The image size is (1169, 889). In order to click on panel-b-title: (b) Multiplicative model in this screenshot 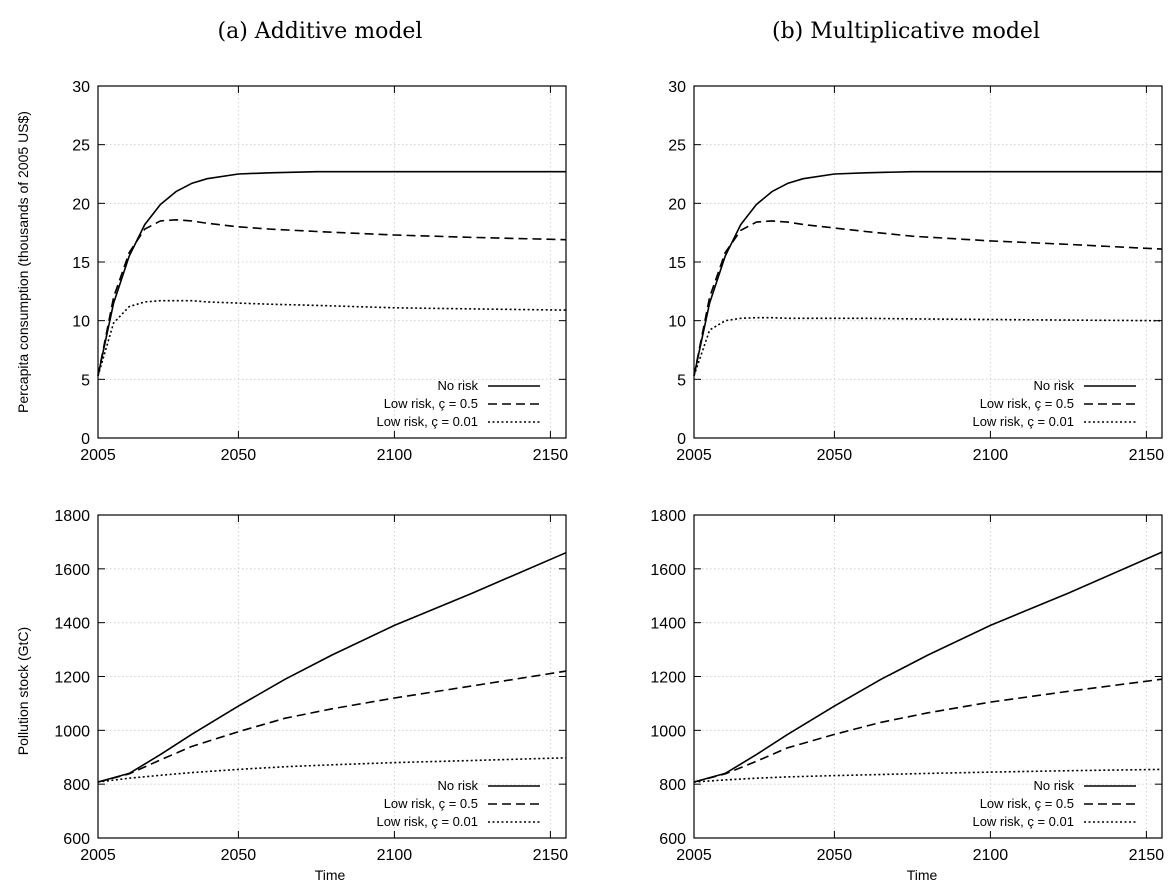, I will do `click(906, 31)`.